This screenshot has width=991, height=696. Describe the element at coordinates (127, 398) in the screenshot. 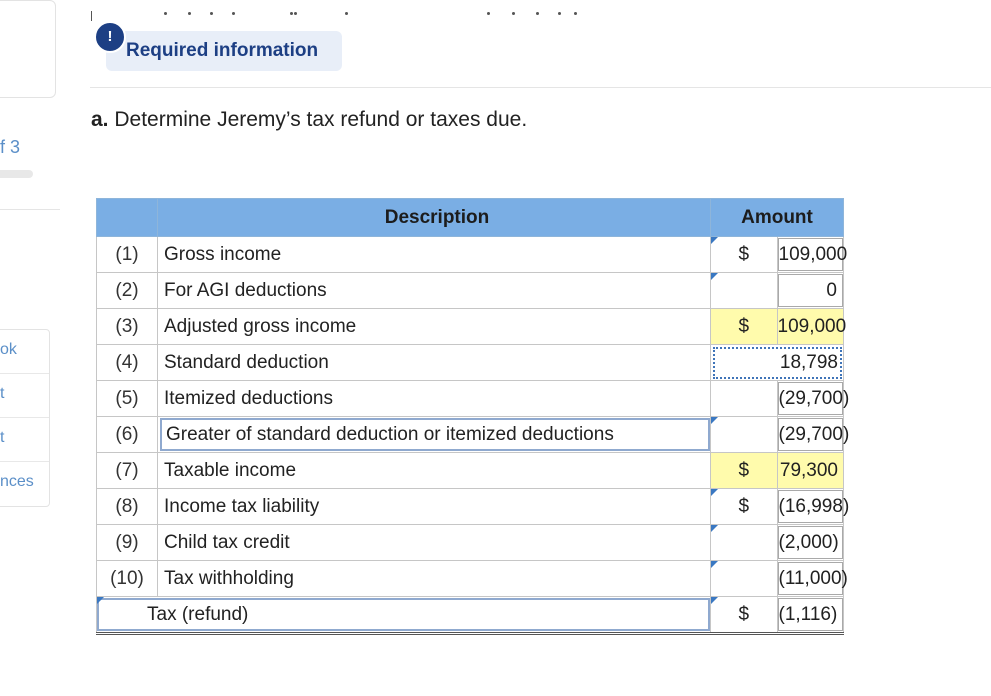

I see `row-number: (5)` at that location.